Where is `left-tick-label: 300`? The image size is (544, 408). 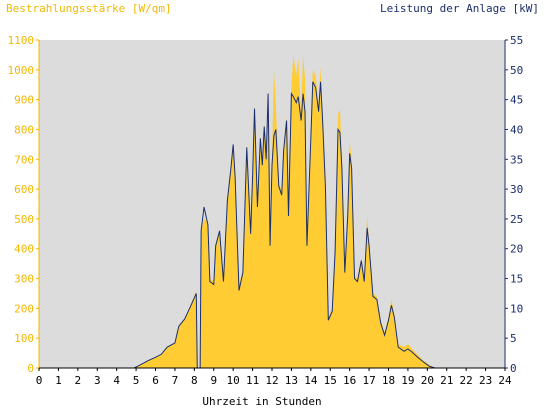
left-tick-label: 300 is located at coordinates (24, 279).